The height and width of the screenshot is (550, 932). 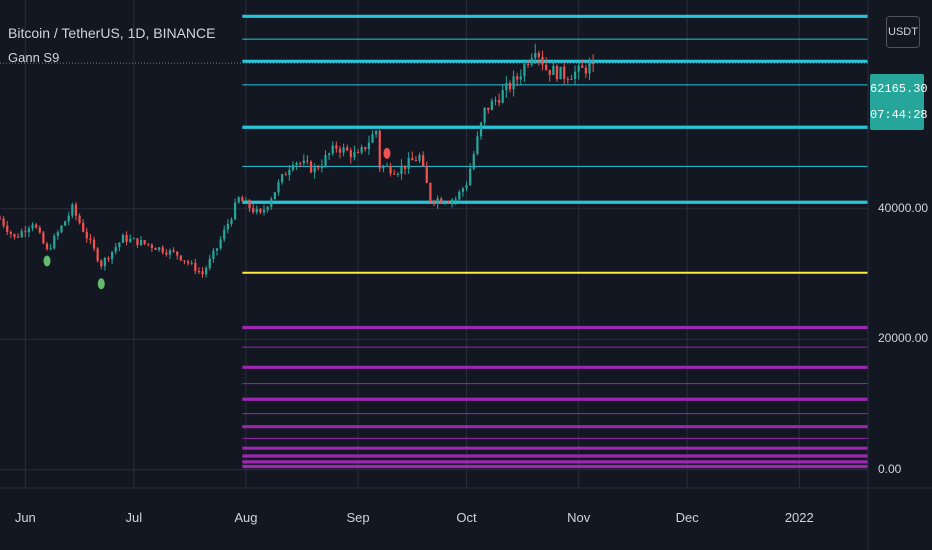 What do you see at coordinates (34, 57) in the screenshot?
I see `indicator-label: Gann S9` at bounding box center [34, 57].